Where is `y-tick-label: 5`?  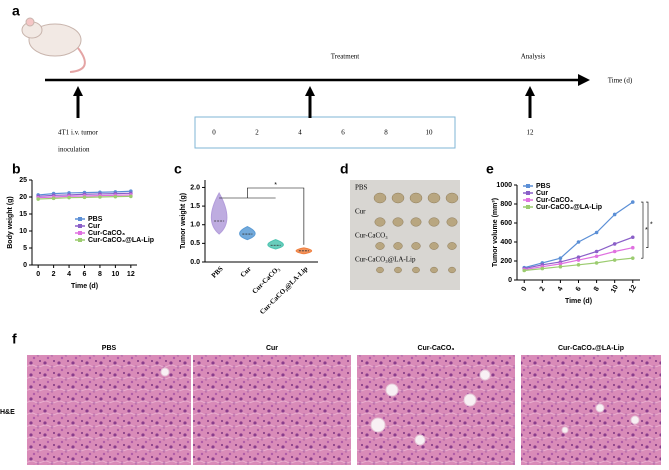 y-tick-label: 5 is located at coordinates (25, 248).